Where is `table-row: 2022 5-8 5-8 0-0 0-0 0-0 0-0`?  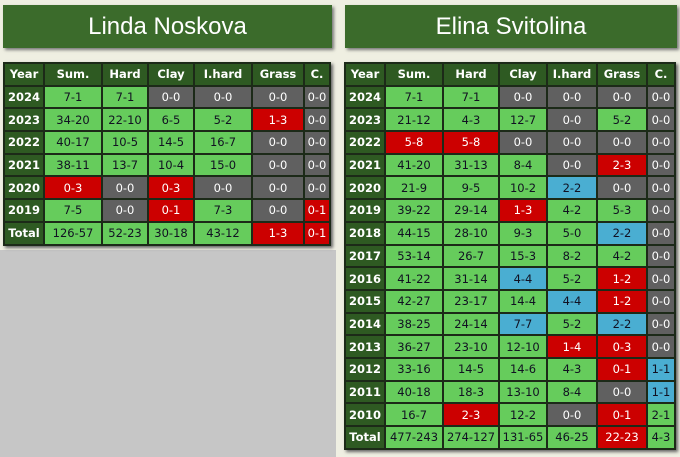
table-row: 2022 5-8 5-8 0-0 0-0 0-0 0-0 is located at coordinates (510, 142).